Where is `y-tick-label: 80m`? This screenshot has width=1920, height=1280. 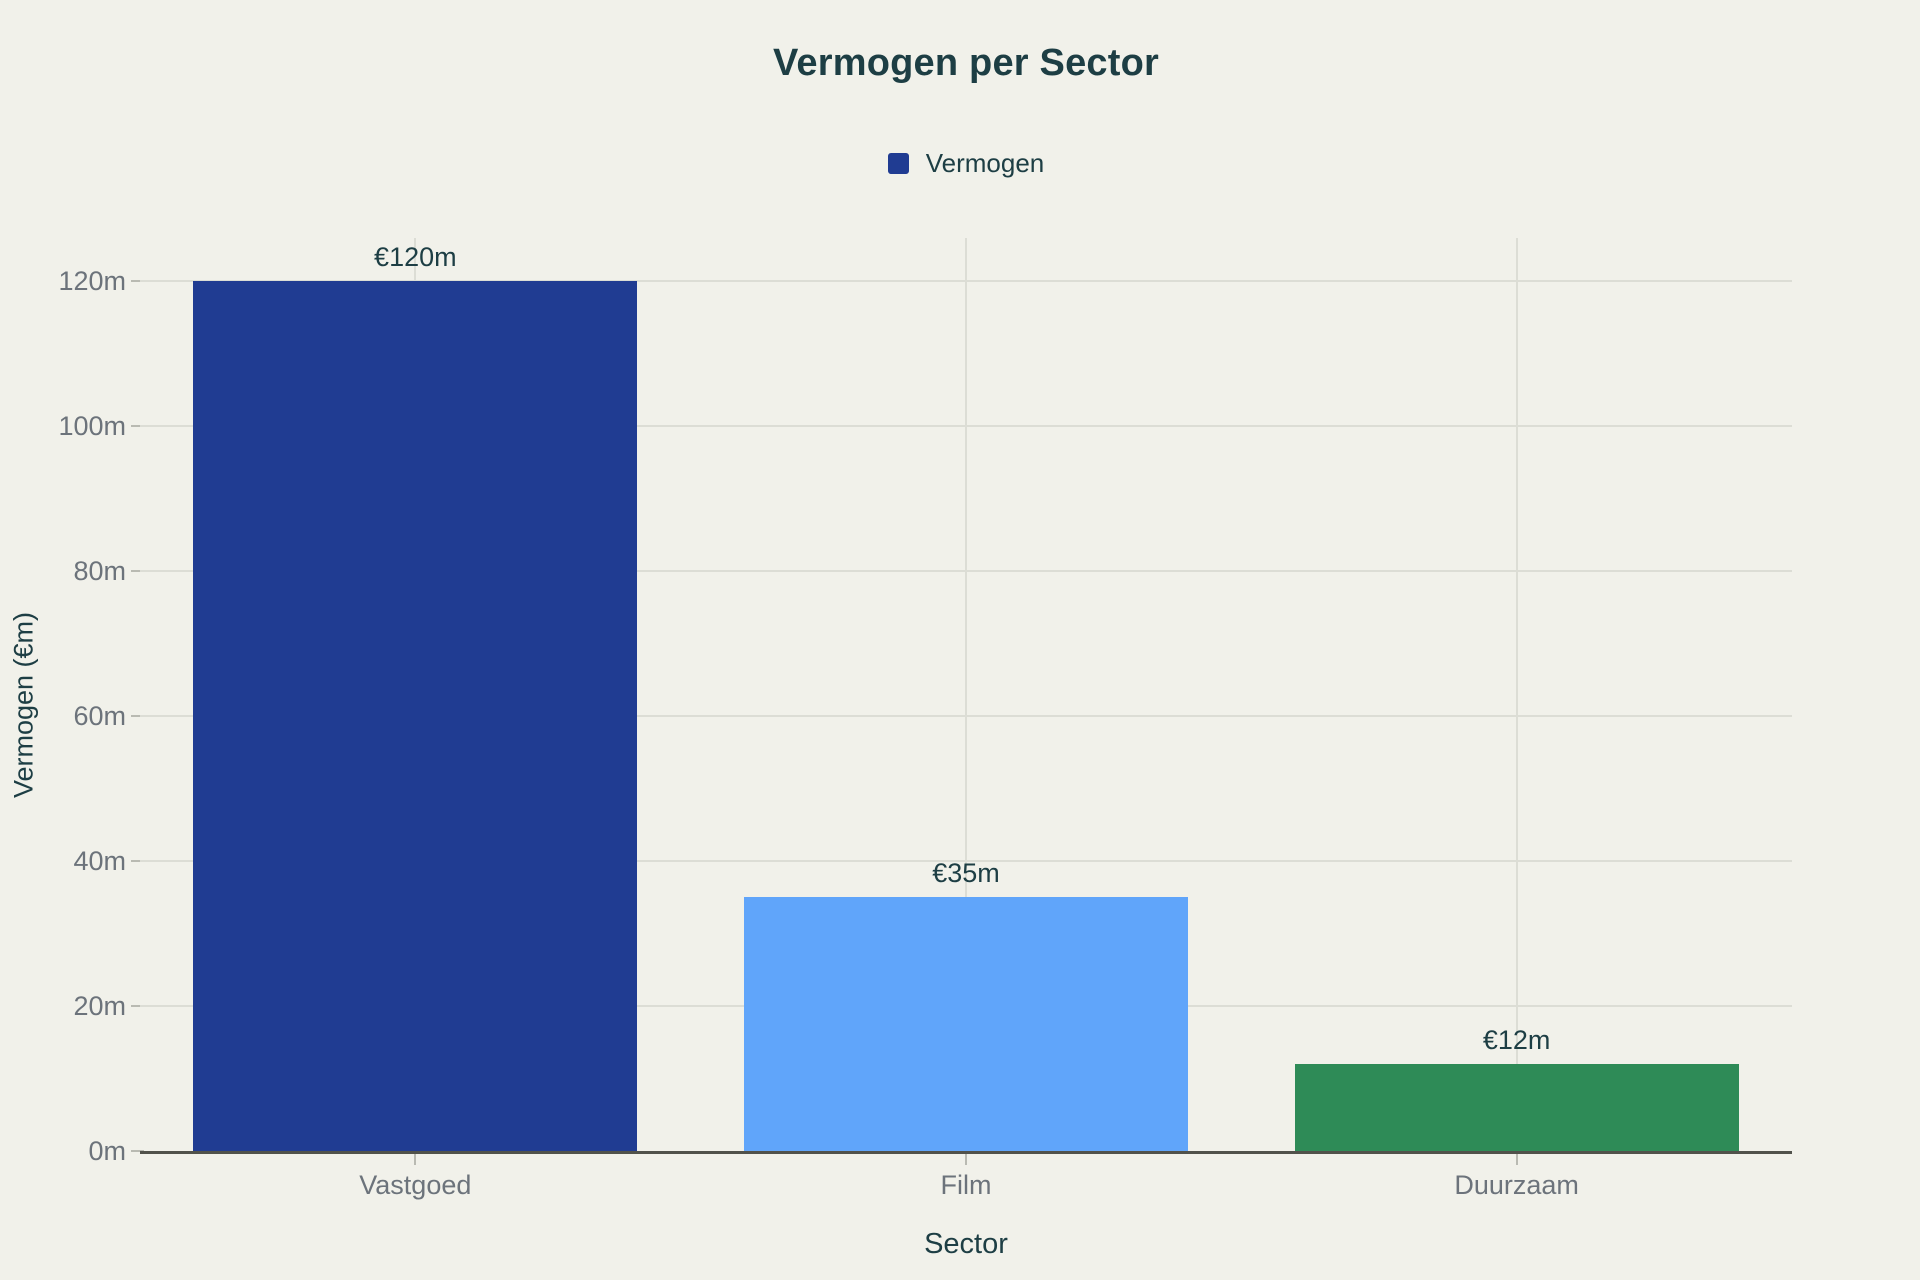 y-tick-label: 80m is located at coordinates (99, 571).